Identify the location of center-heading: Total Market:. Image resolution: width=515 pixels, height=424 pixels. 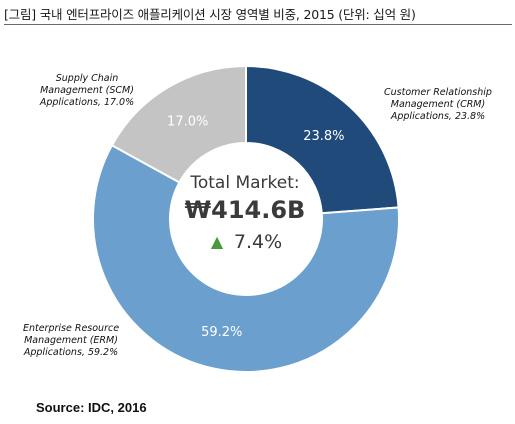
(244, 183).